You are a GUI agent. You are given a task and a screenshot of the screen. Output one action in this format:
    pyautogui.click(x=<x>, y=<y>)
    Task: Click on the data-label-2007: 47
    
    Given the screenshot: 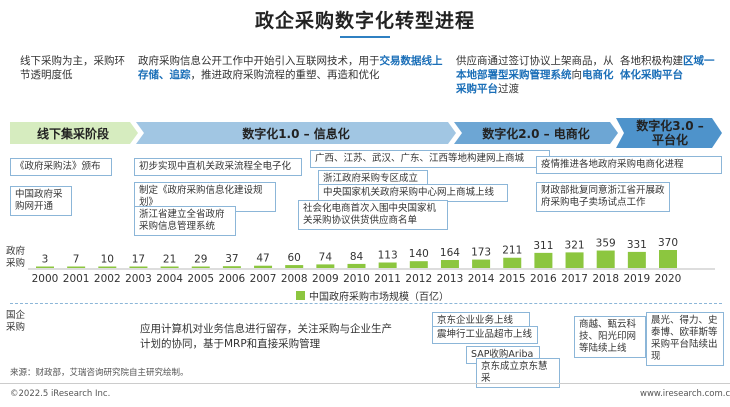 What is the action you would take?
    pyautogui.click(x=262, y=259)
    